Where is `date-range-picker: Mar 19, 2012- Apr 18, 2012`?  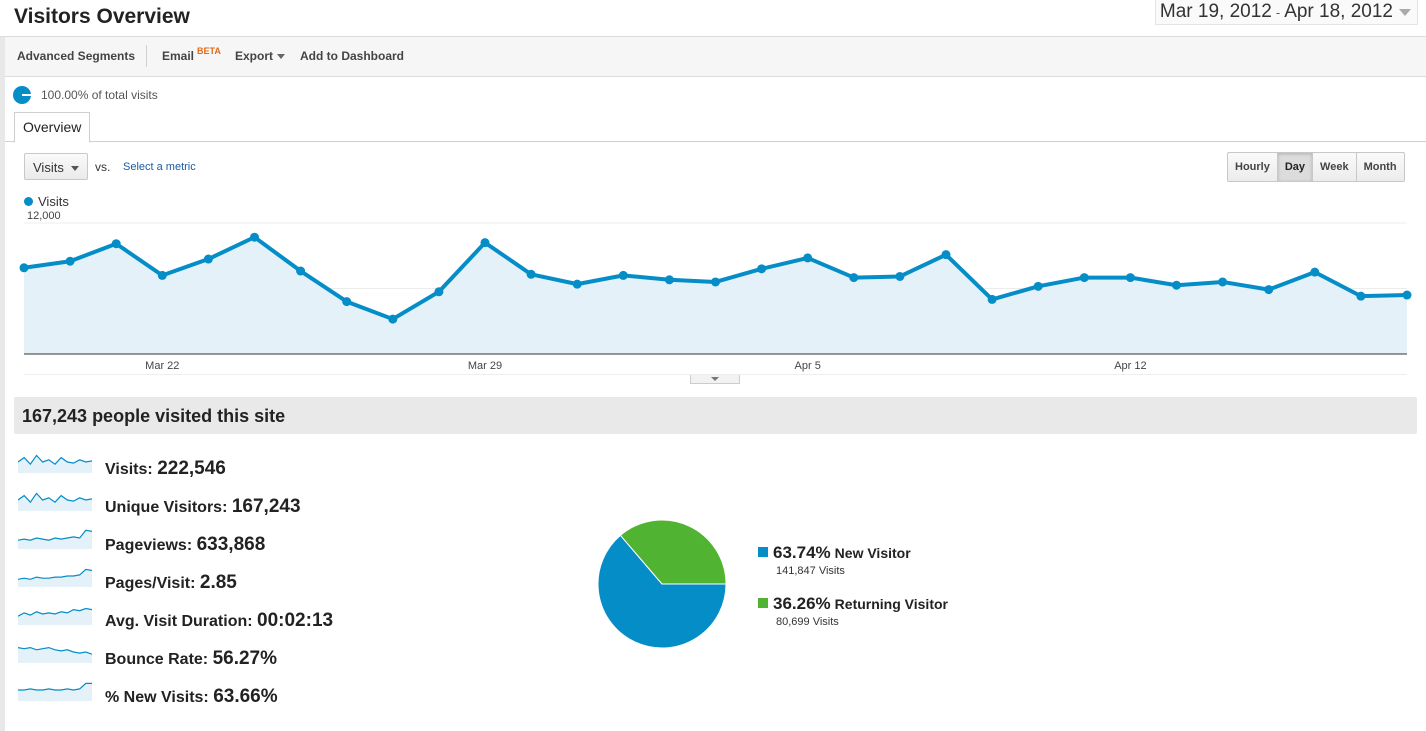 date-range-picker: Mar 19, 2012- Apr 18, 2012 is located at coordinates (1286, 12).